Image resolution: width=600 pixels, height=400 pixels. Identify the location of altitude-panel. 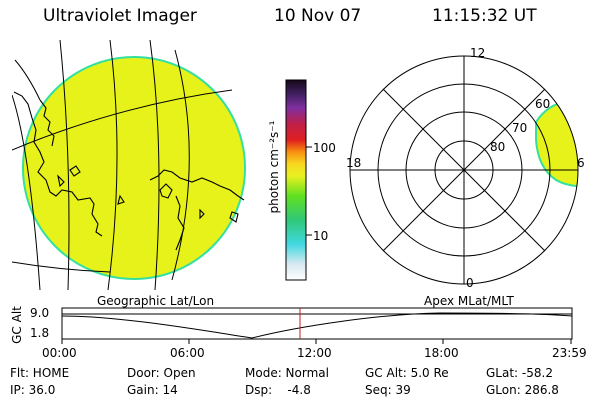
(317, 325).